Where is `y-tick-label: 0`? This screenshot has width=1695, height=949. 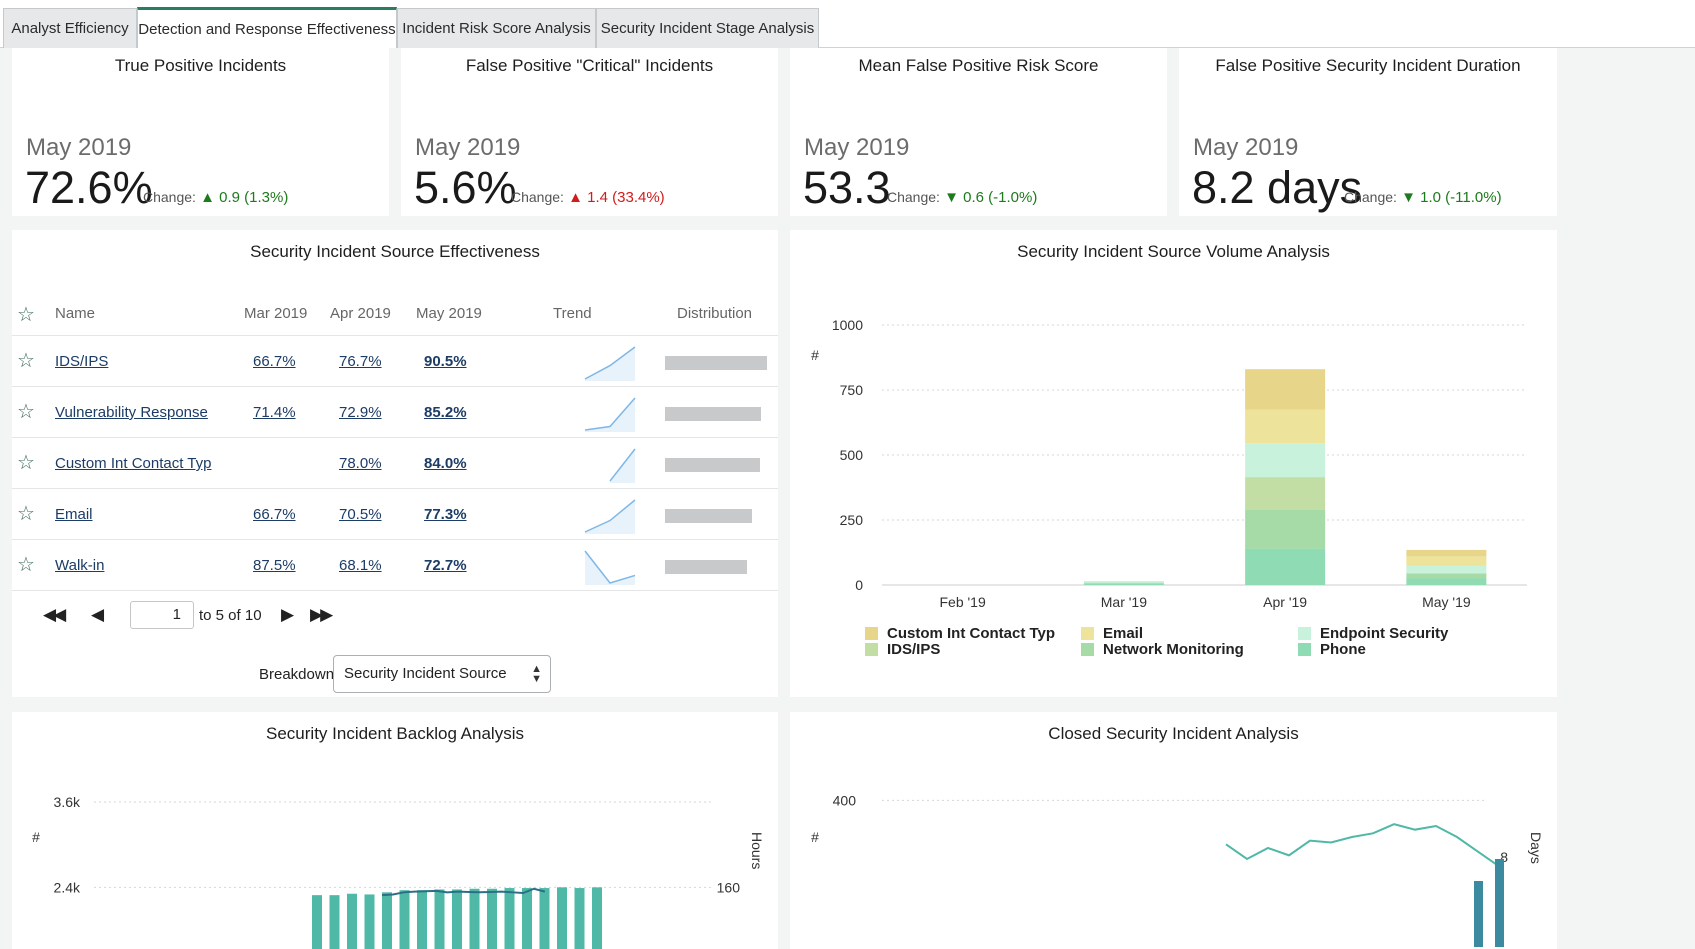
y-tick-label: 0 is located at coordinates (859, 585).